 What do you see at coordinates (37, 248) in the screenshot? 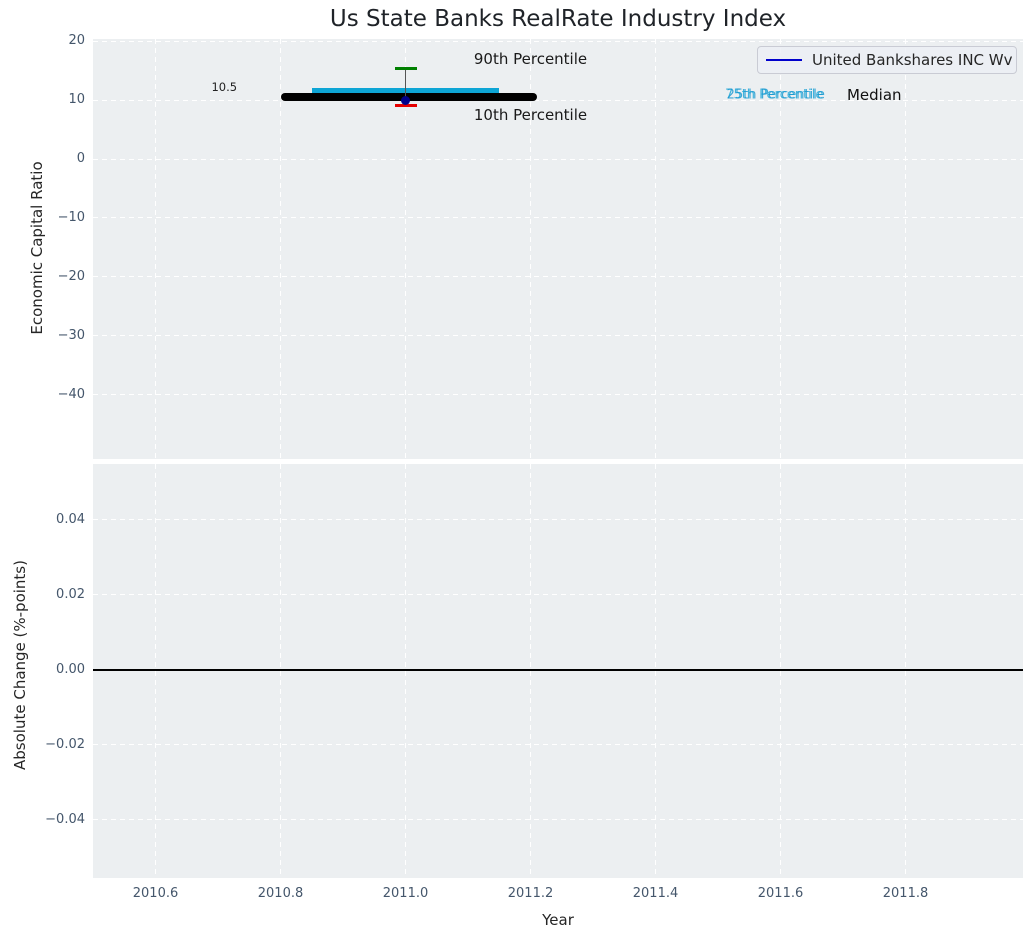
I see `y-axis-label-top: Economic Capital Ratio` at bounding box center [37, 248].